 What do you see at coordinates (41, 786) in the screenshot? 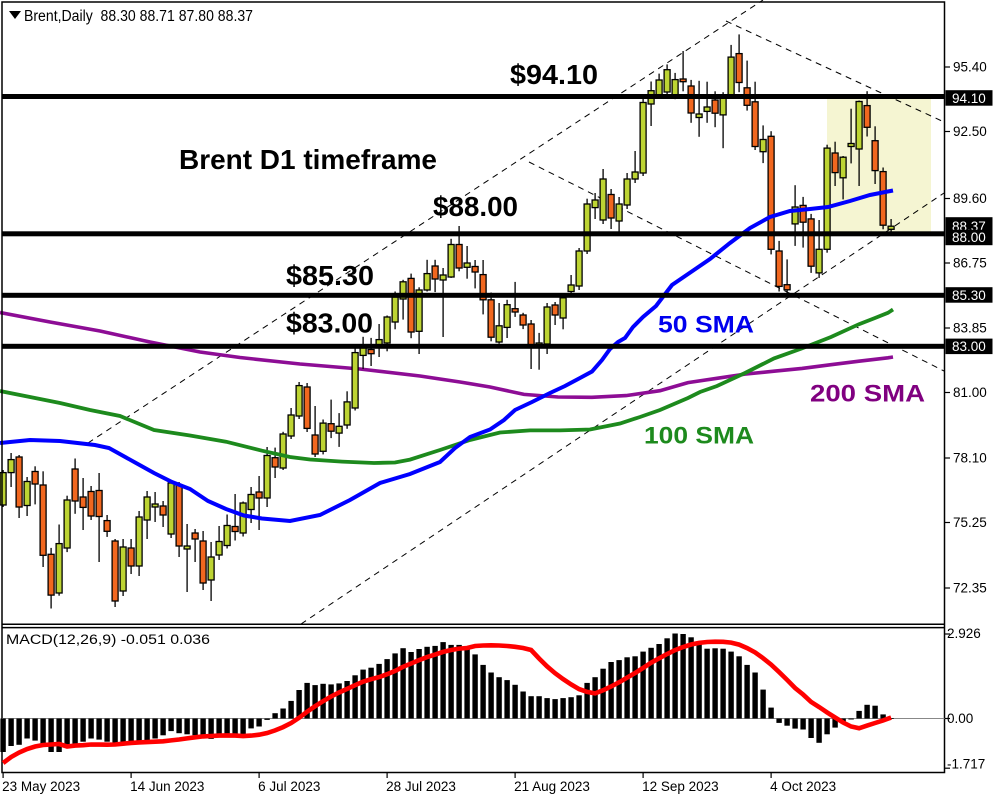
I see `svg-text: 23 May 2023` at bounding box center [41, 786].